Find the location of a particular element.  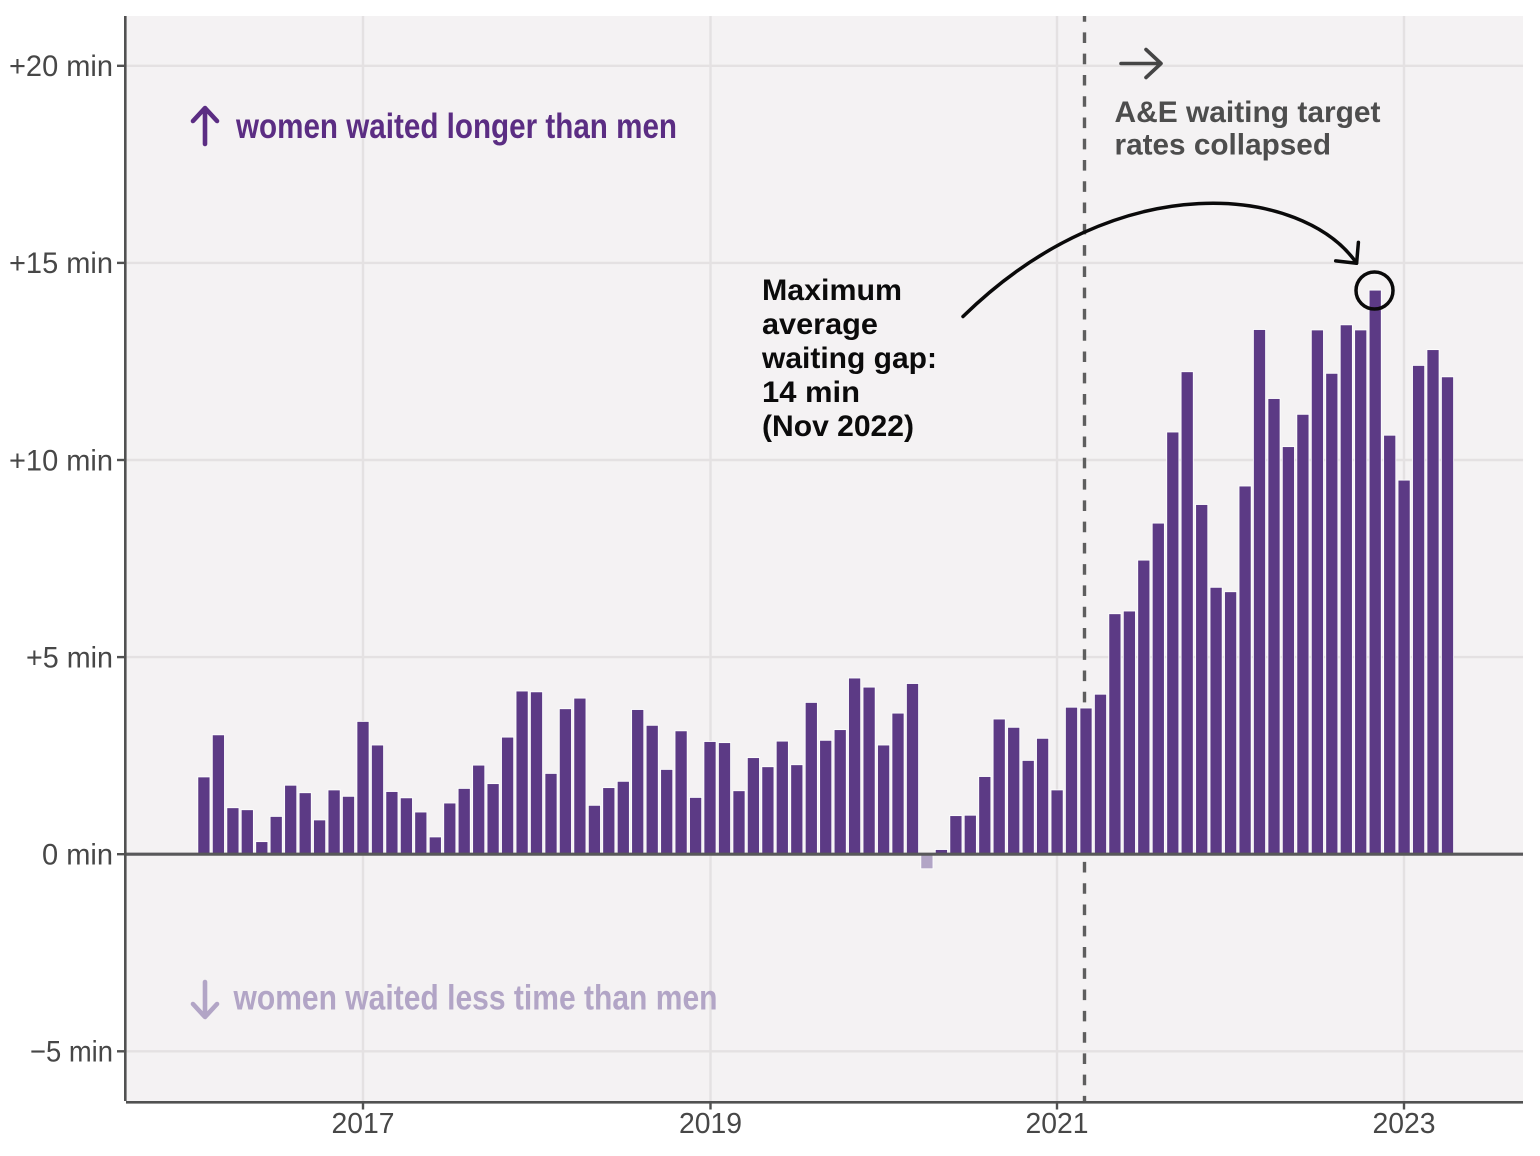

svg-text: A&E waiting target is located at coordinates (1248, 112).